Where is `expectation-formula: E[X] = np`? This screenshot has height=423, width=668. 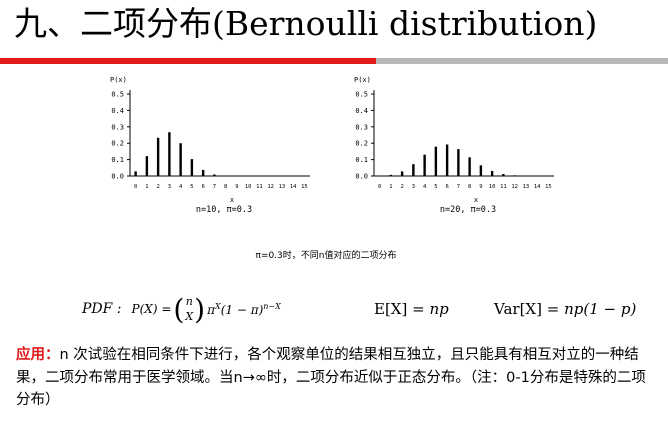
expectation-formula: E[X] = np is located at coordinates (411, 309).